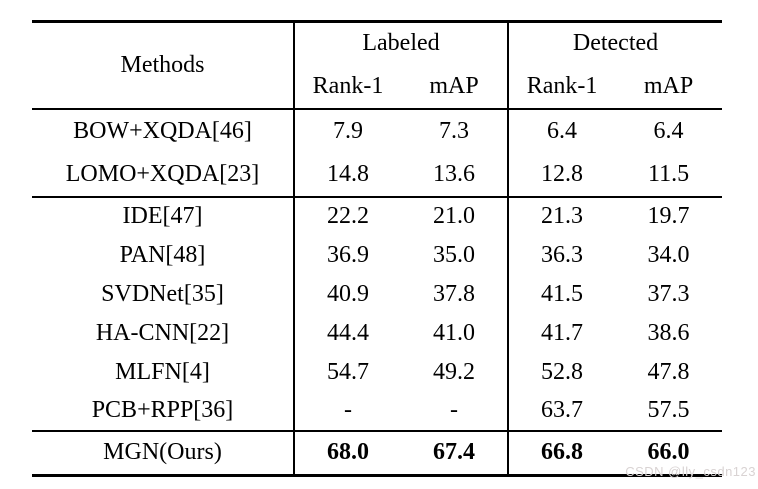 This screenshot has height=489, width=758. I want to click on method-name: MLFN[4], so click(162, 371).